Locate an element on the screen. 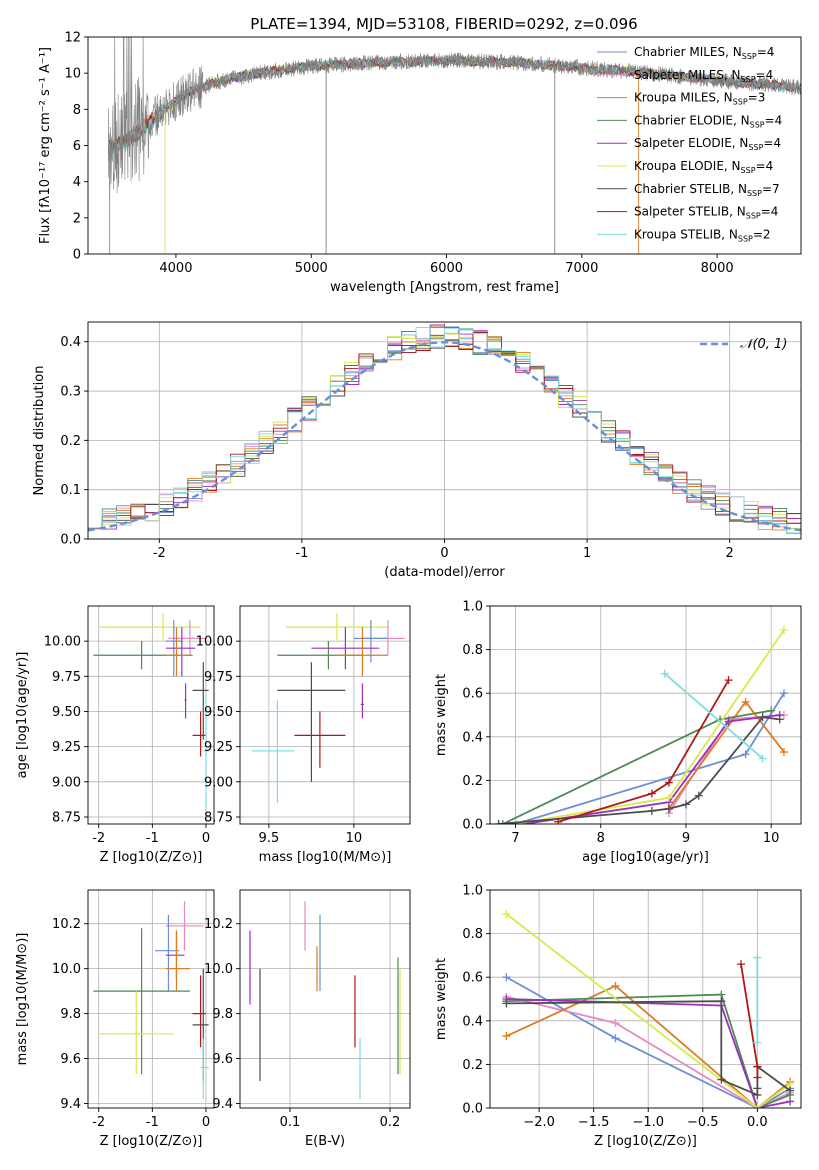 The height and width of the screenshot is (1170, 819). x-tick-label: -1 is located at coordinates (301, 553).